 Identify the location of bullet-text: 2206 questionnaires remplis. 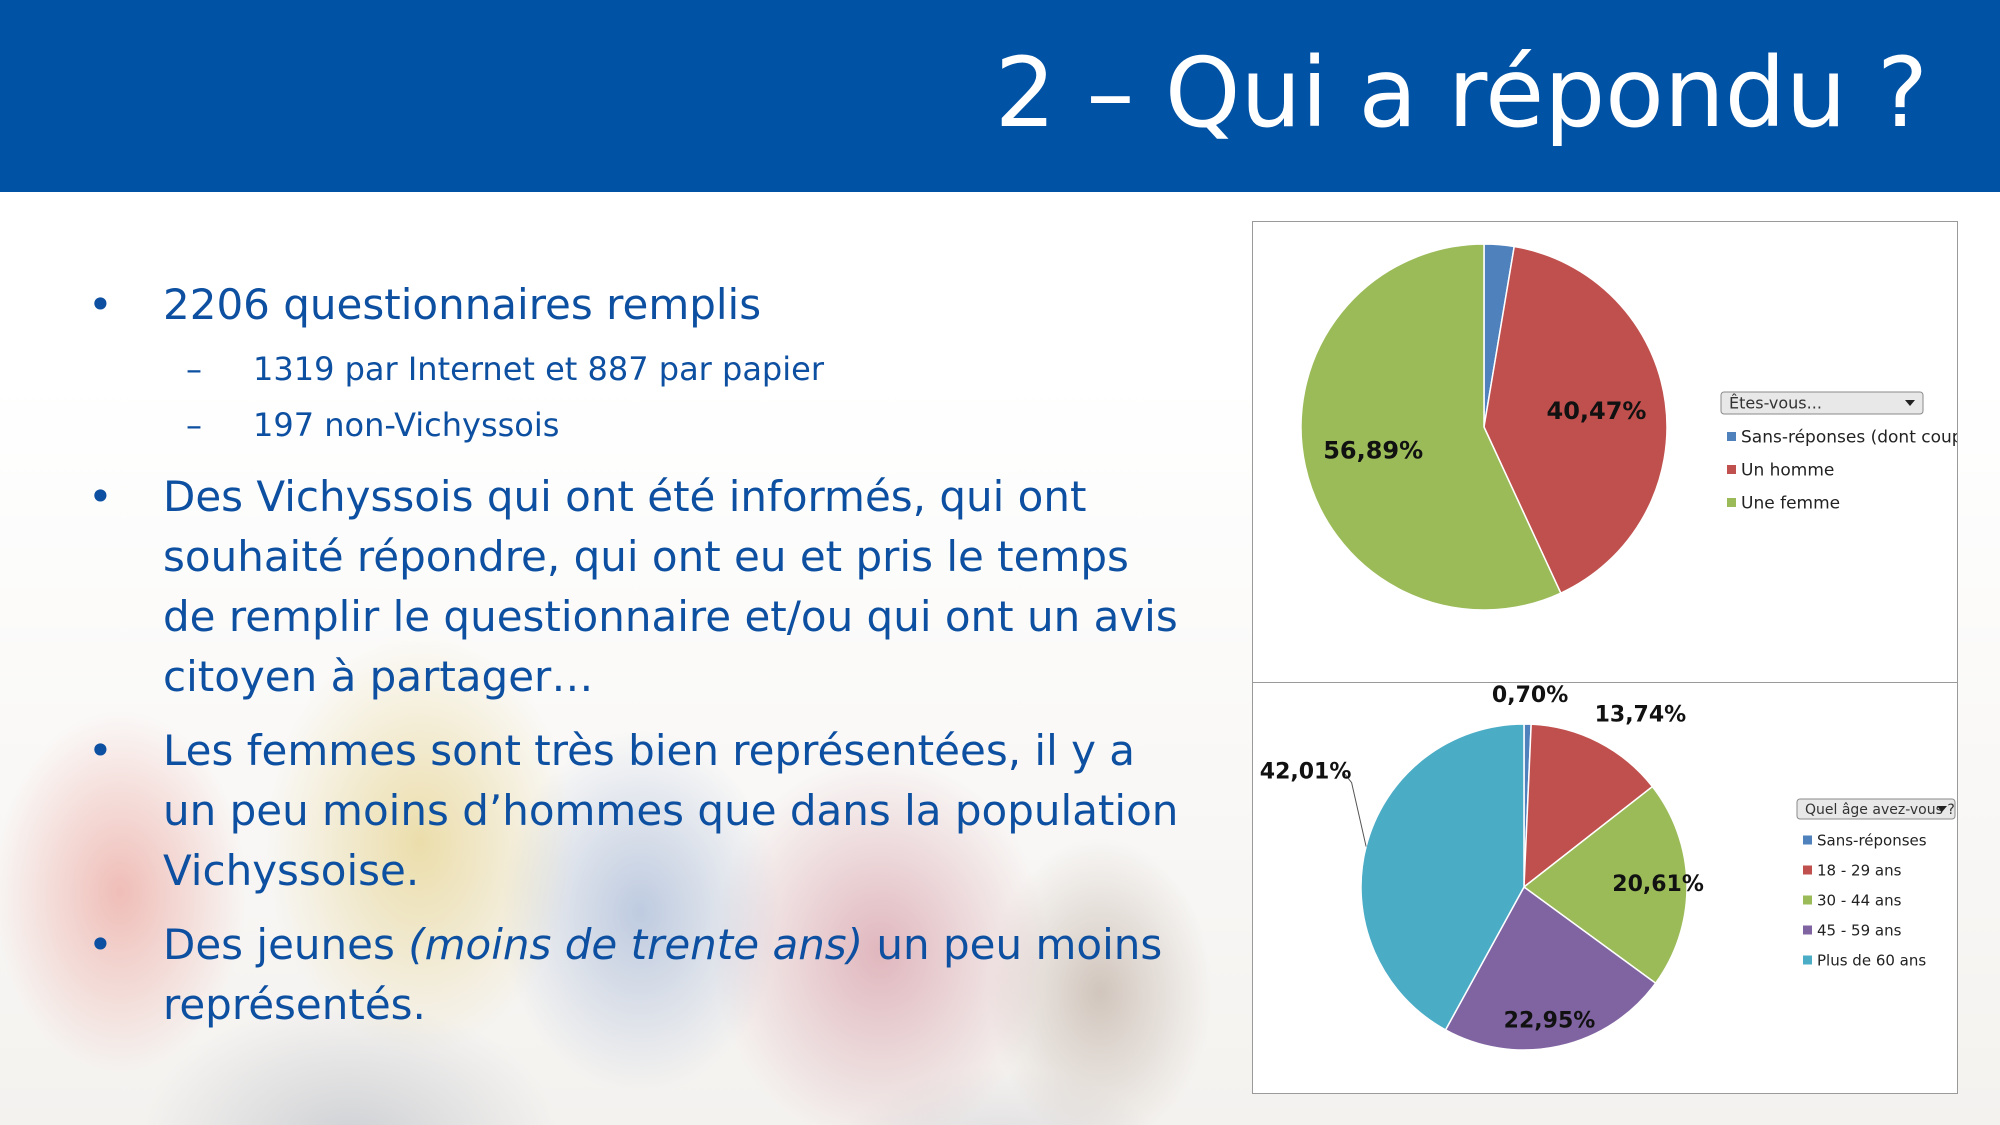
(462, 304).